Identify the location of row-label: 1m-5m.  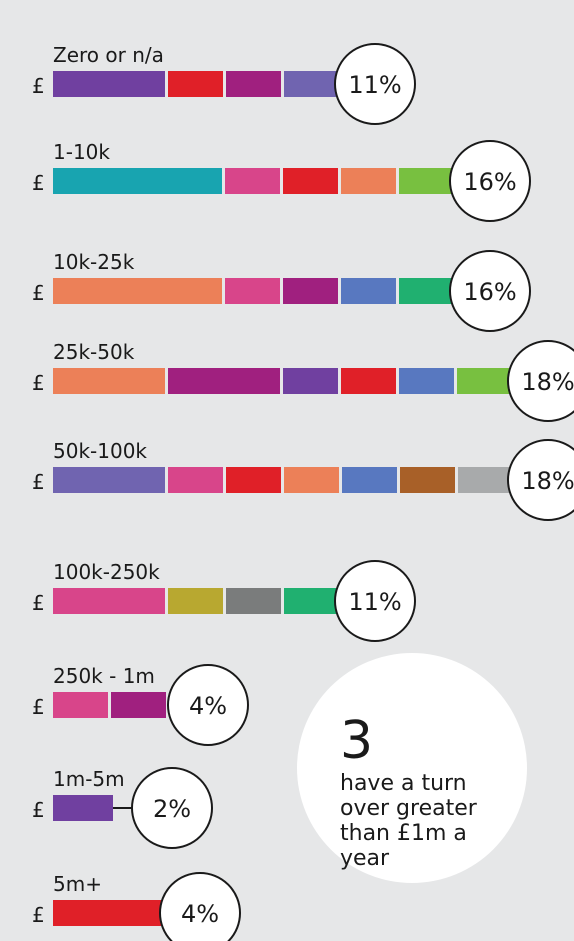
(89, 779).